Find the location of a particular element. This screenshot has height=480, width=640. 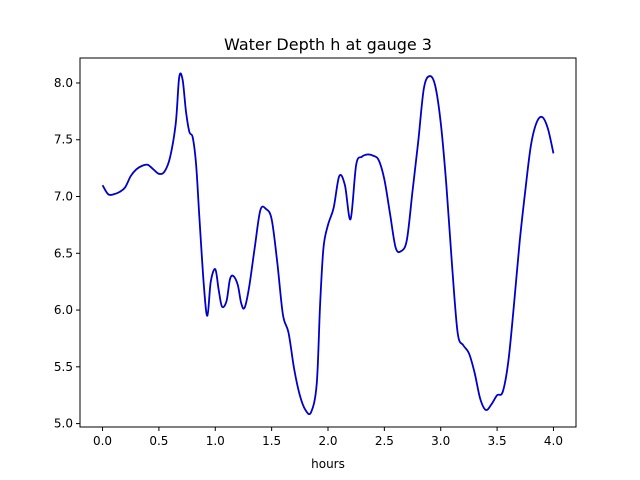

x-tick-label: 4.0 is located at coordinates (553, 441).